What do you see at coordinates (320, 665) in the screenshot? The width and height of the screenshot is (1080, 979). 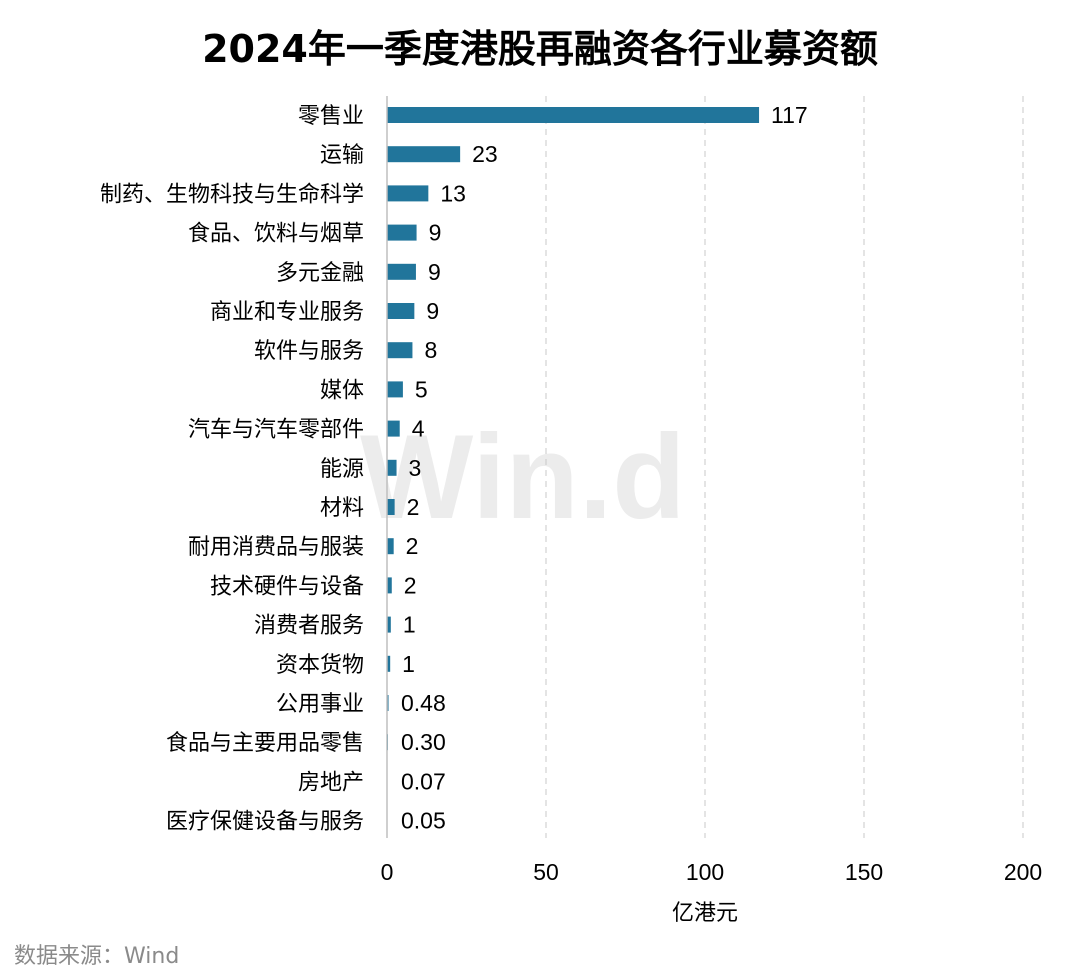 I see `category-label: 资本货物` at bounding box center [320, 665].